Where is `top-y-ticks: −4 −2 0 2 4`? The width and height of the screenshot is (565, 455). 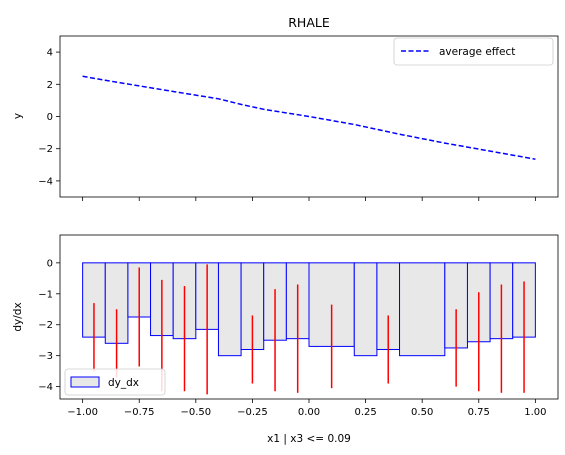
top-y-ticks: −4 −2 0 2 4 is located at coordinates (49, 117).